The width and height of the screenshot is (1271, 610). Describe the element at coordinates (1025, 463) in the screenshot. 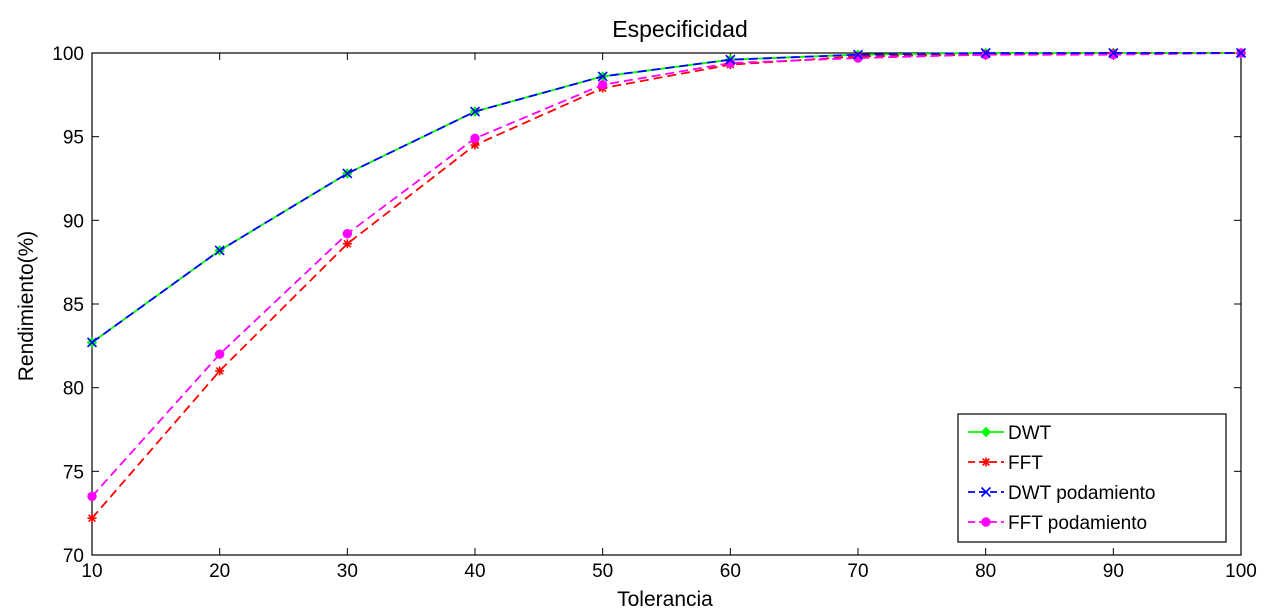

I see `legend-label: FFT` at that location.